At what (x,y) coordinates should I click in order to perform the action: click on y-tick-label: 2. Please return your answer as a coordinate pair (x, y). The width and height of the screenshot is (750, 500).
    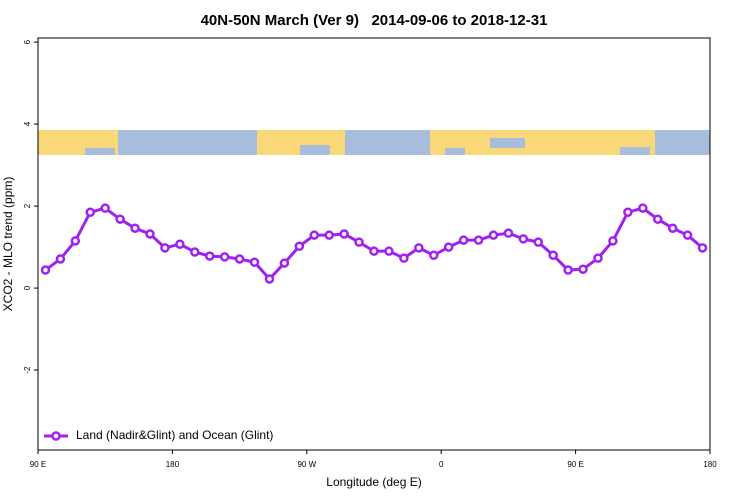
    Looking at the image, I should click on (27, 205).